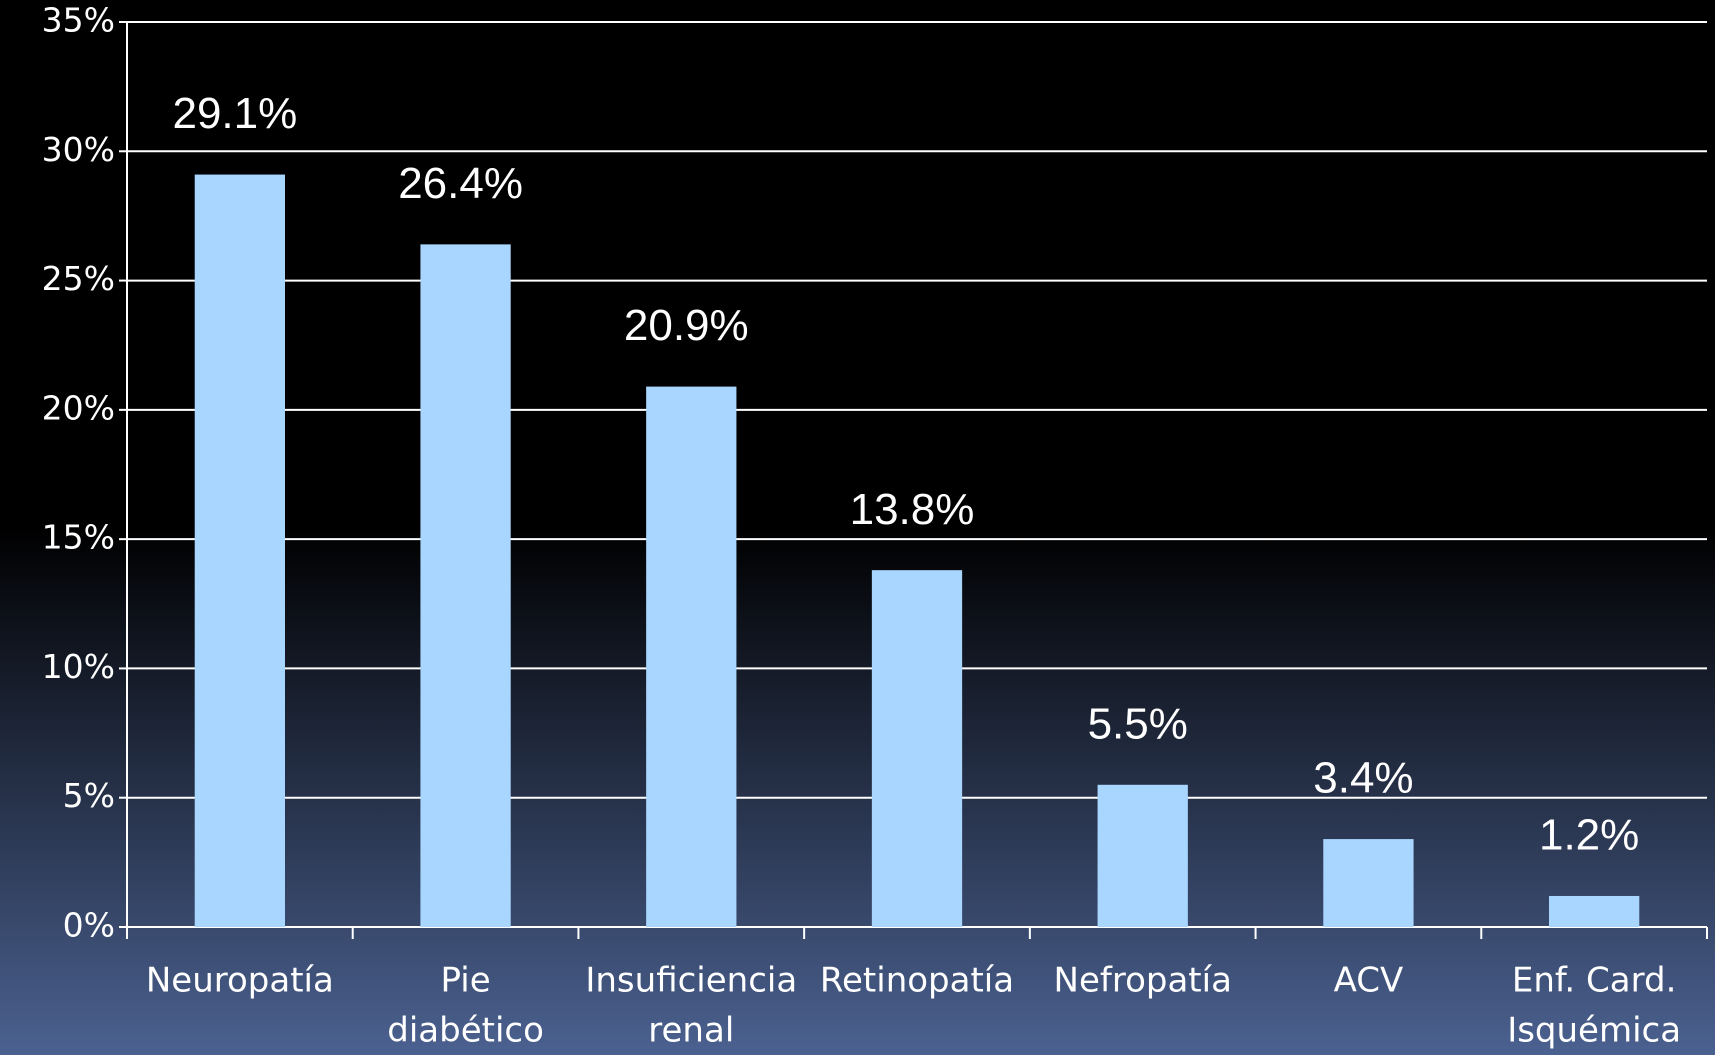 The image size is (1715, 1055). What do you see at coordinates (691, 1031) in the screenshot?
I see `x-tick-label: renal` at bounding box center [691, 1031].